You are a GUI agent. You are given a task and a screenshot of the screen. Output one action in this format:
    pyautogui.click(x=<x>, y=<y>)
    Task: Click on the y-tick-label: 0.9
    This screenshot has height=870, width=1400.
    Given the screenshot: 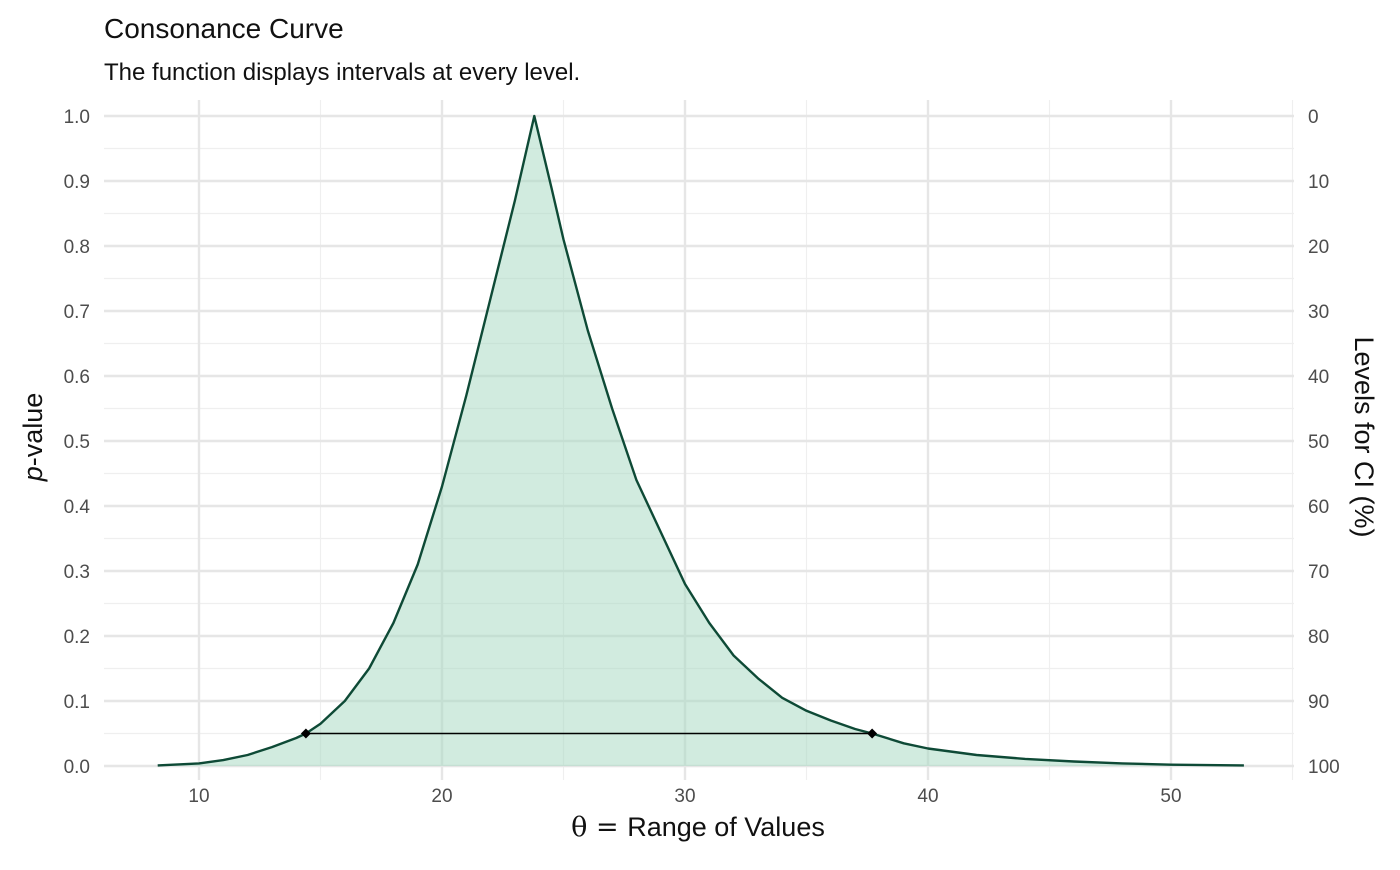 What is the action you would take?
    pyautogui.click(x=77, y=182)
    